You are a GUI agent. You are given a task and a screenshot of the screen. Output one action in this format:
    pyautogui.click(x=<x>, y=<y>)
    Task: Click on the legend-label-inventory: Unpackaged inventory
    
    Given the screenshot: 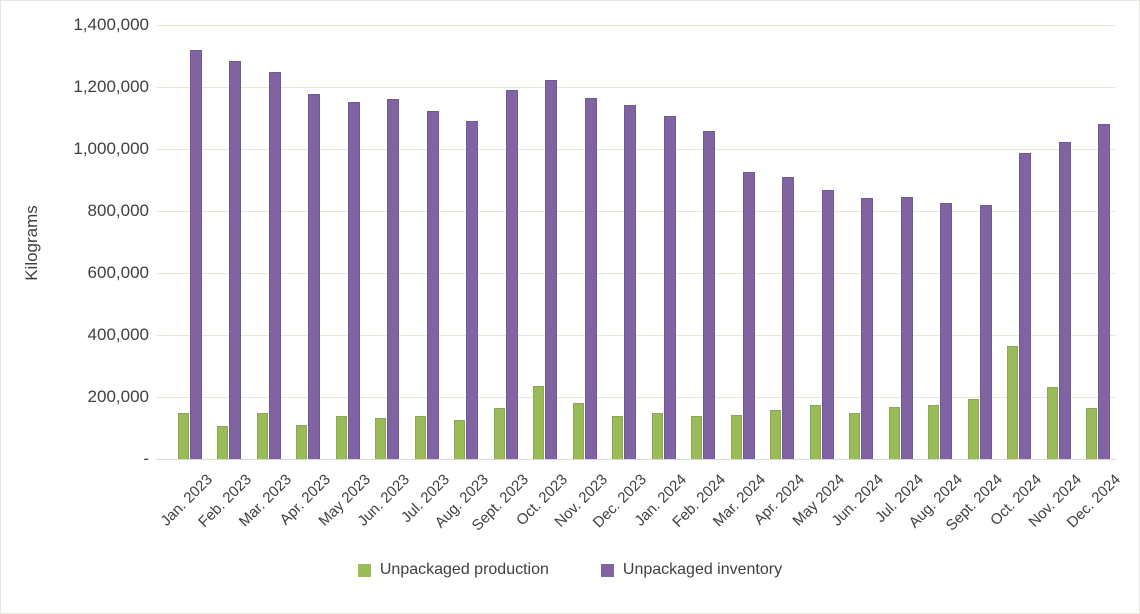 What is the action you would take?
    pyautogui.click(x=702, y=569)
    